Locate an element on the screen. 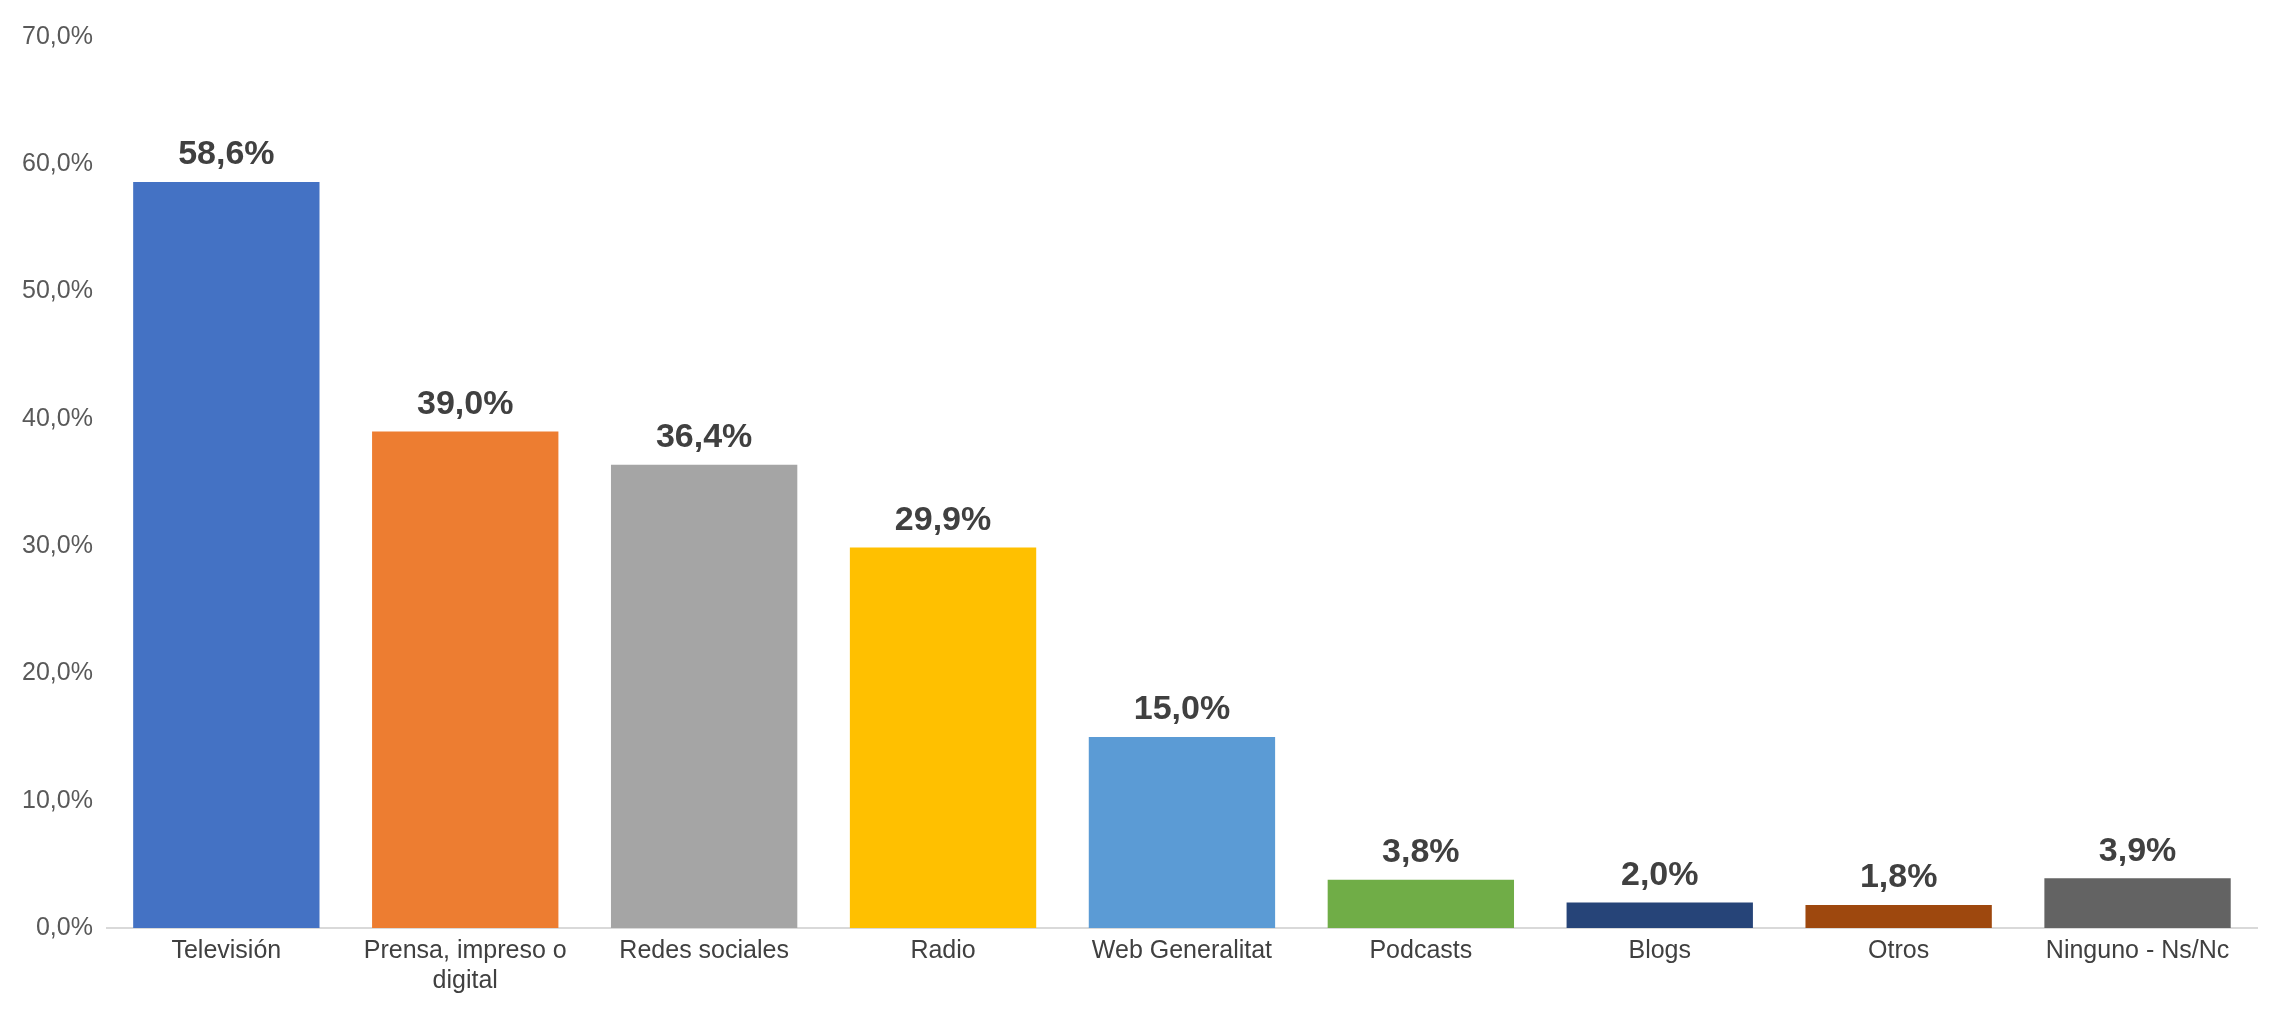 This screenshot has height=1012, width=2269. data-label: 29,9% is located at coordinates (943, 517).